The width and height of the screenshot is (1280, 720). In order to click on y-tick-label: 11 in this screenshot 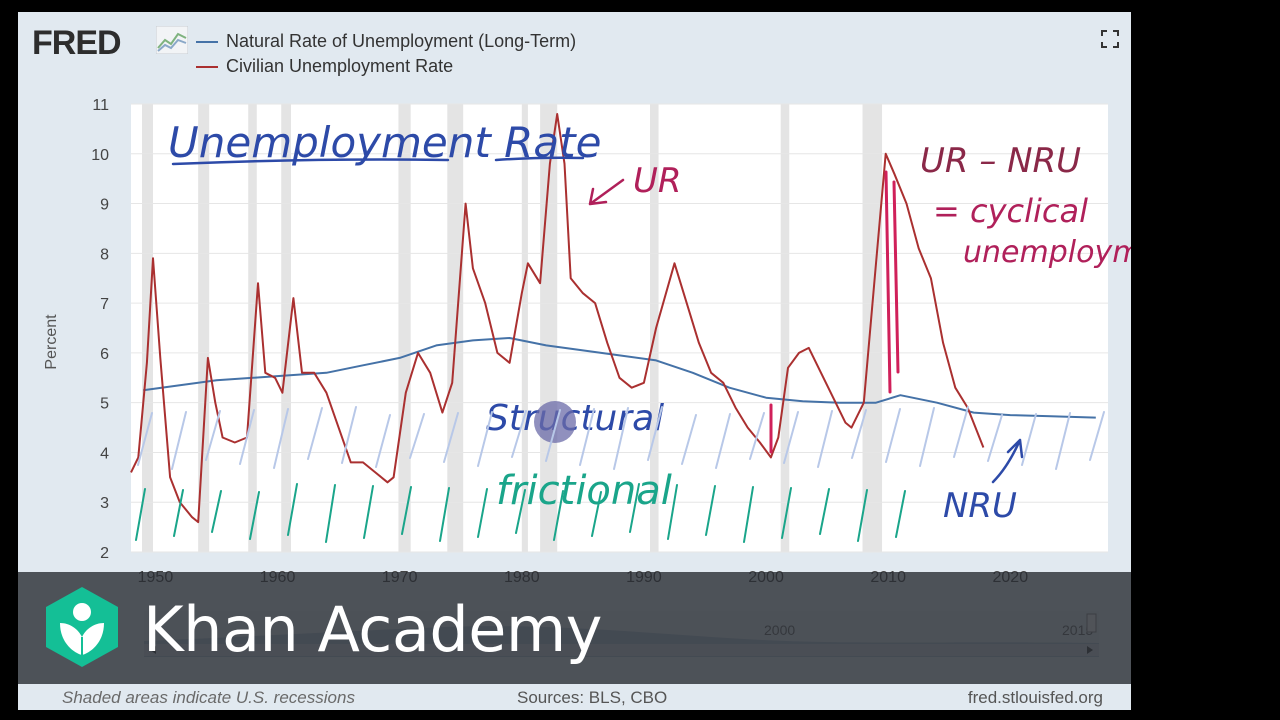, I will do `click(100, 105)`.